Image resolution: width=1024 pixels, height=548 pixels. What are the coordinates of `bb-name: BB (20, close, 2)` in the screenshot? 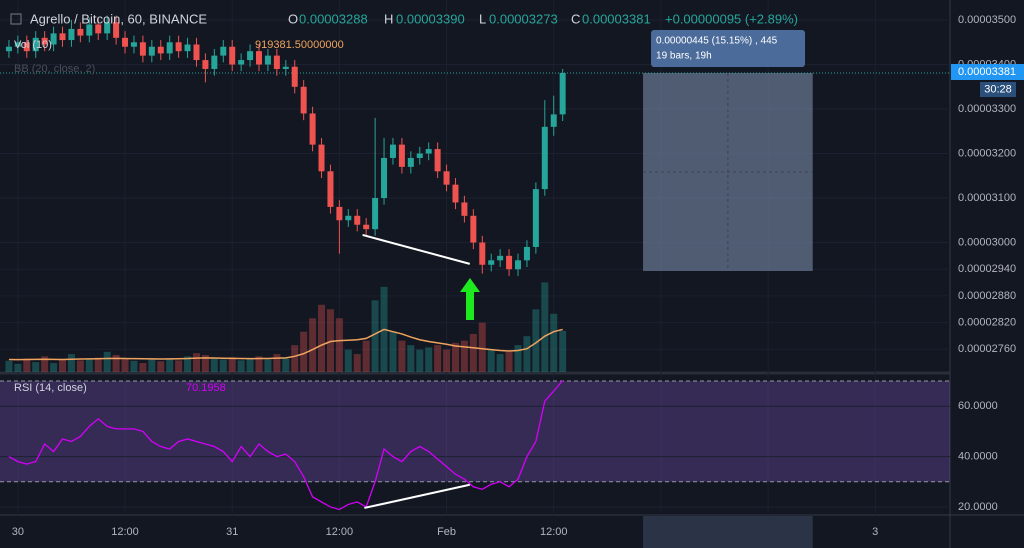 It's located at (54, 69).